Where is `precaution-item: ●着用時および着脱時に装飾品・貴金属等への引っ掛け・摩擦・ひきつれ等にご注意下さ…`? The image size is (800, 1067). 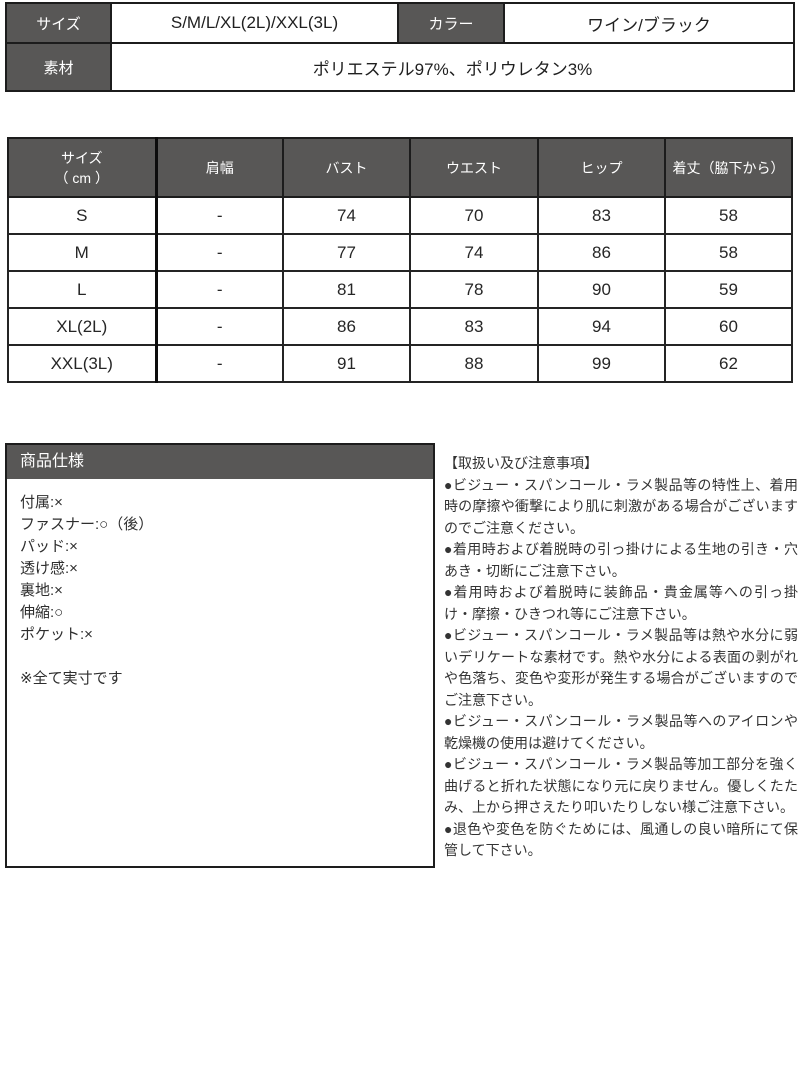
precaution-item: ●着用時および着脱時に装飾品・貴金属等への引っ掛け・摩擦・ひきつれ等にご注意下さ… is located at coordinates (621, 603).